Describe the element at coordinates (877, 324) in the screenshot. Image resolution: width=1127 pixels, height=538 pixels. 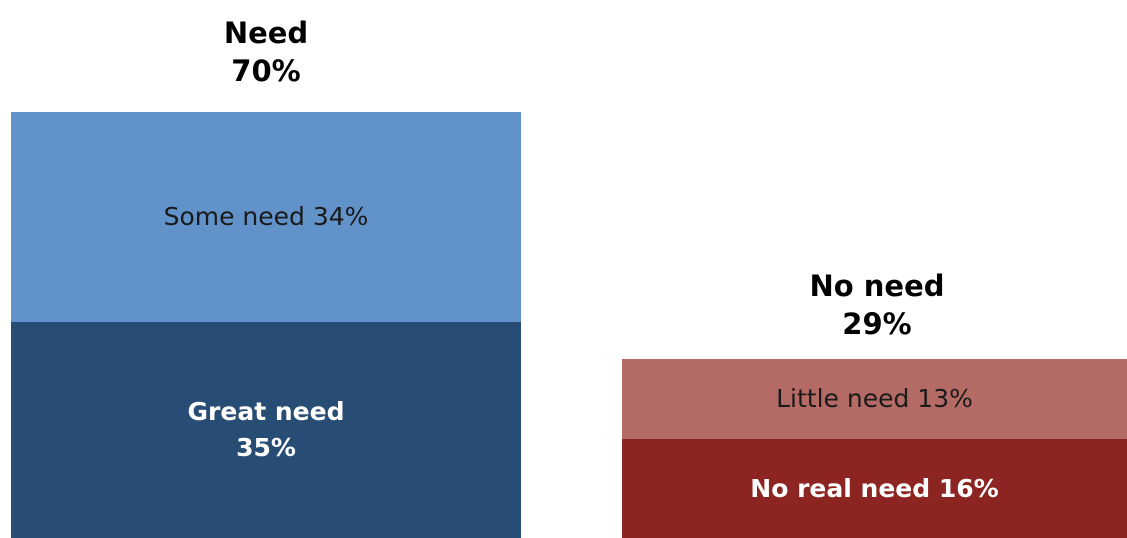
I see `stack-title-no-need-total: 29%` at that location.